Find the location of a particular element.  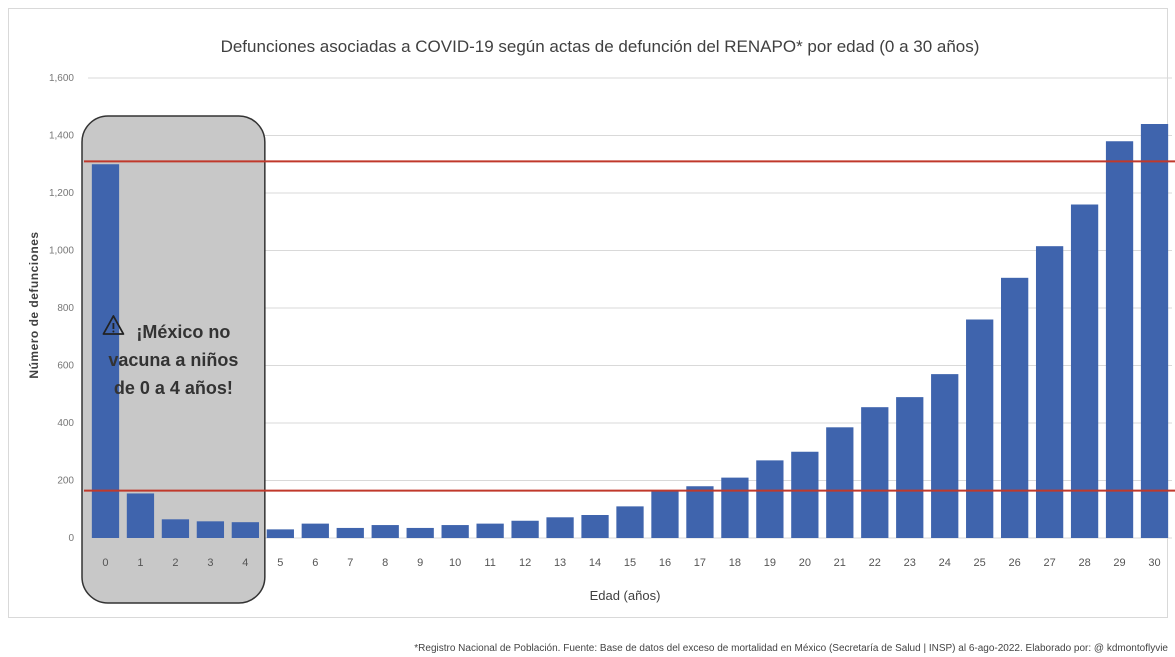

x-tick-label: 27 is located at coordinates (1049, 563).